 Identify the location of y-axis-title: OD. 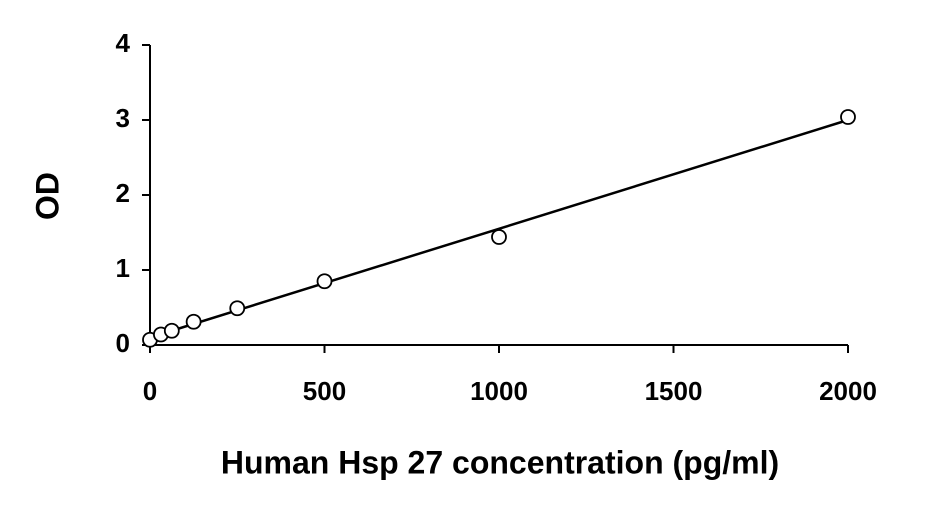
(47, 196).